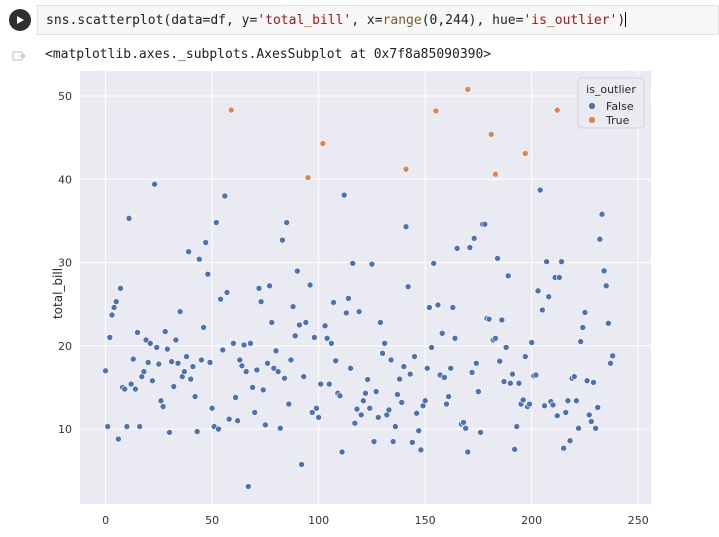  What do you see at coordinates (20, 20) in the screenshot?
I see `run-cell-button` at bounding box center [20, 20].